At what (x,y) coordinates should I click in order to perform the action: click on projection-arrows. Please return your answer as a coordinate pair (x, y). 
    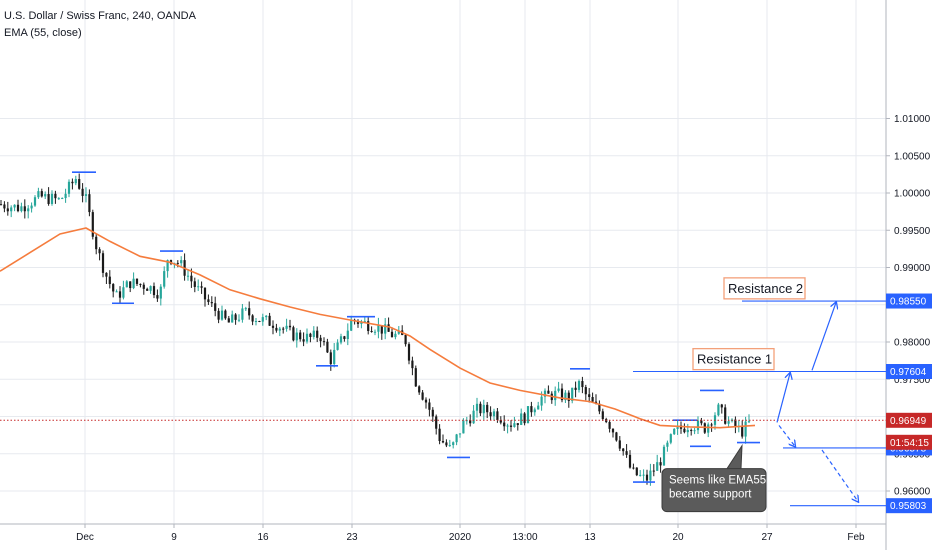
    Looking at the image, I should click on (817, 402).